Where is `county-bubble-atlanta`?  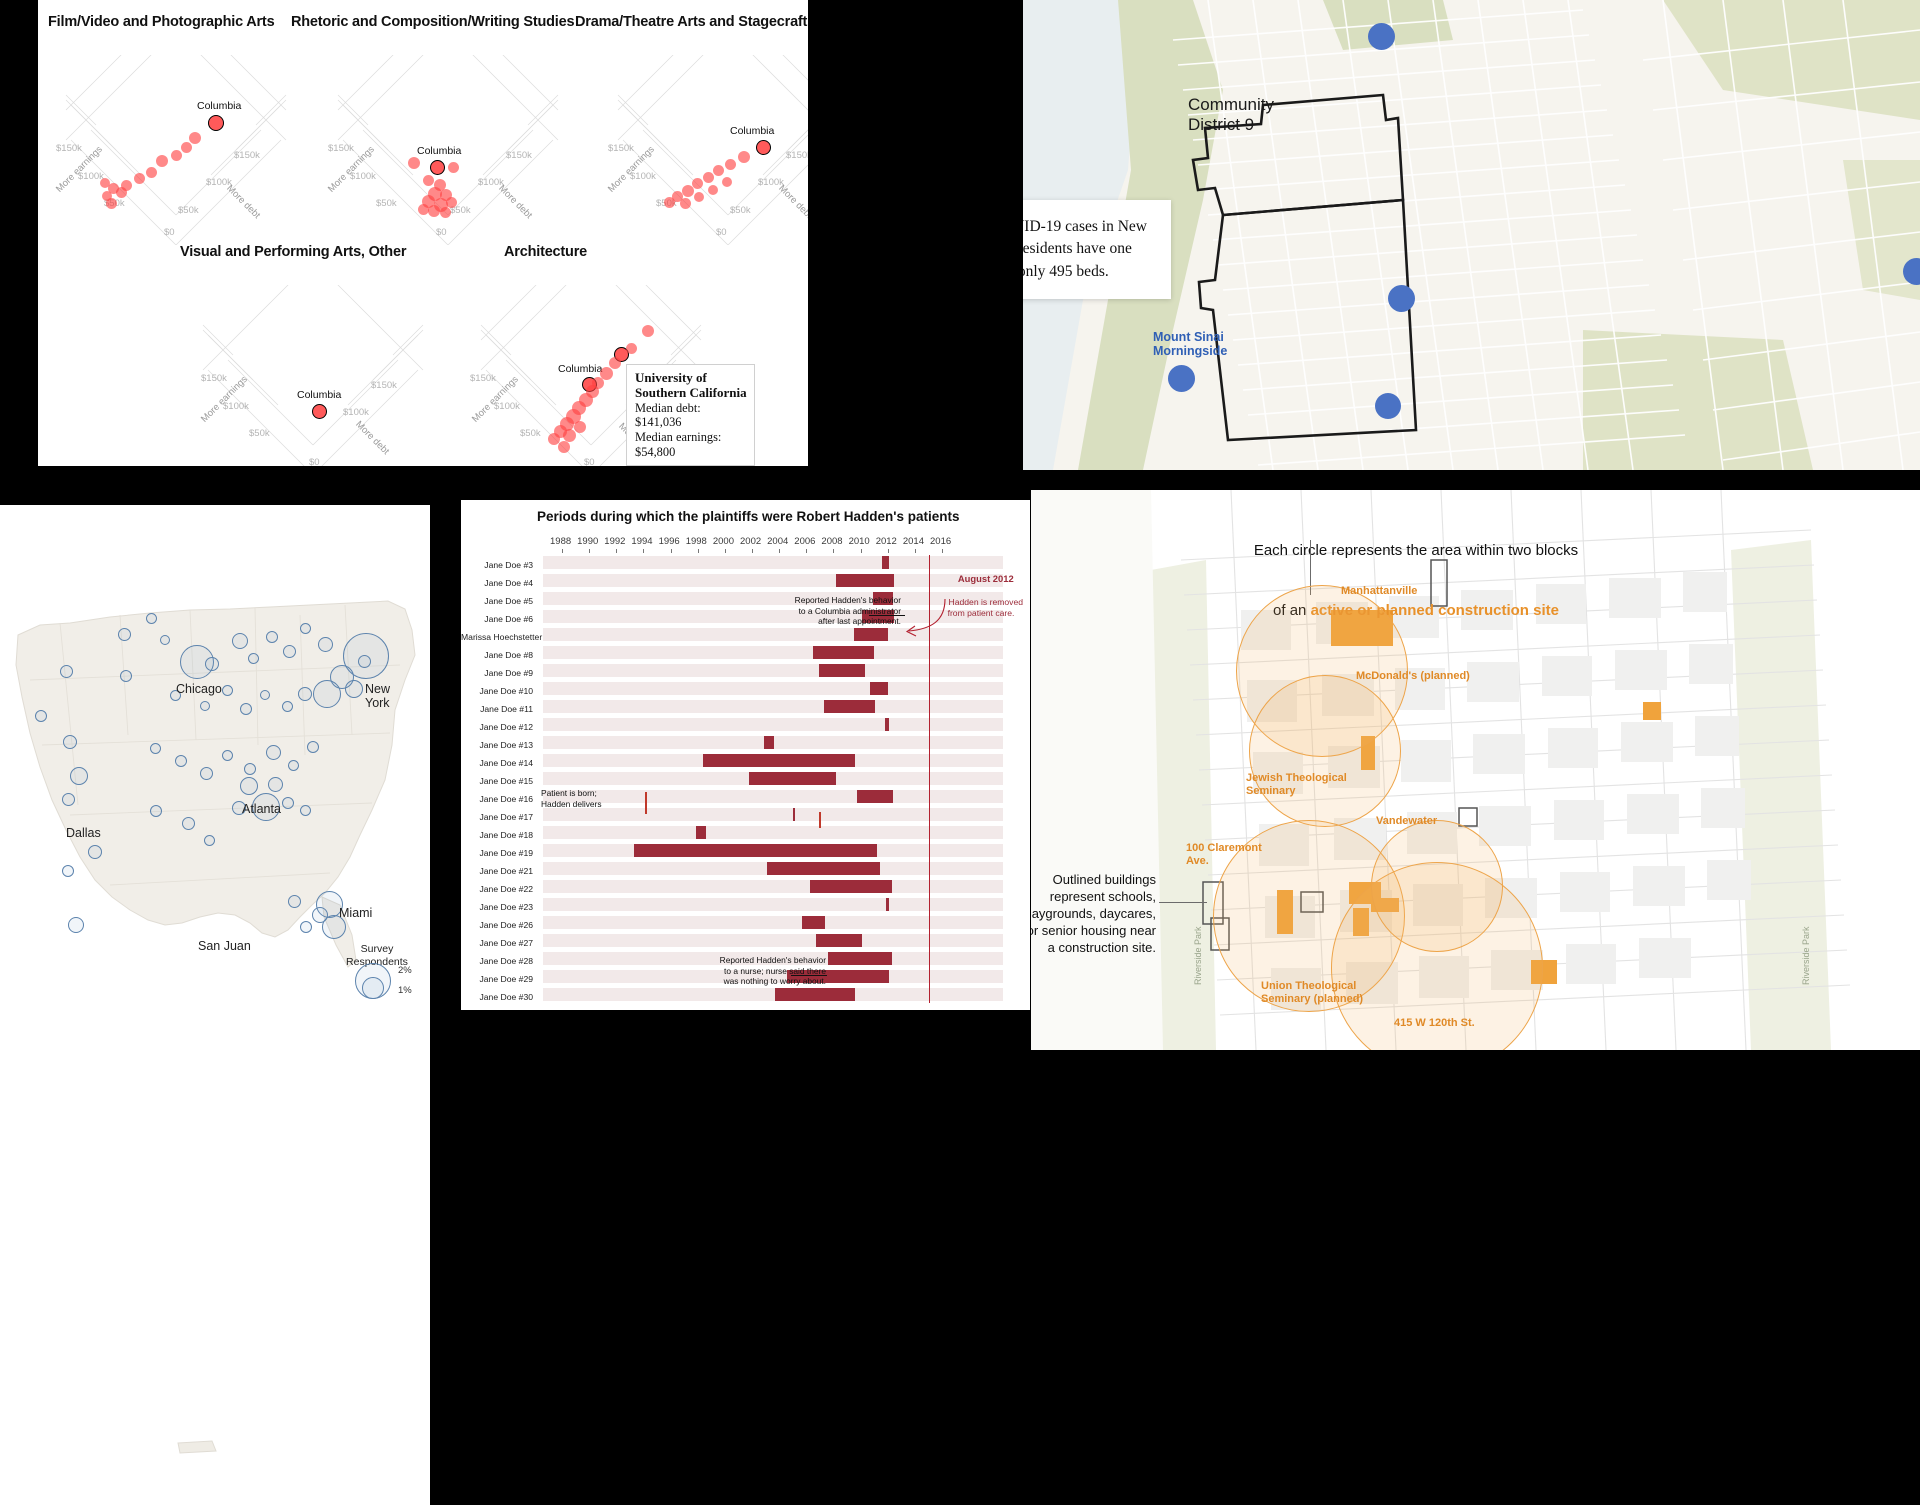 county-bubble-atlanta is located at coordinates (266, 807).